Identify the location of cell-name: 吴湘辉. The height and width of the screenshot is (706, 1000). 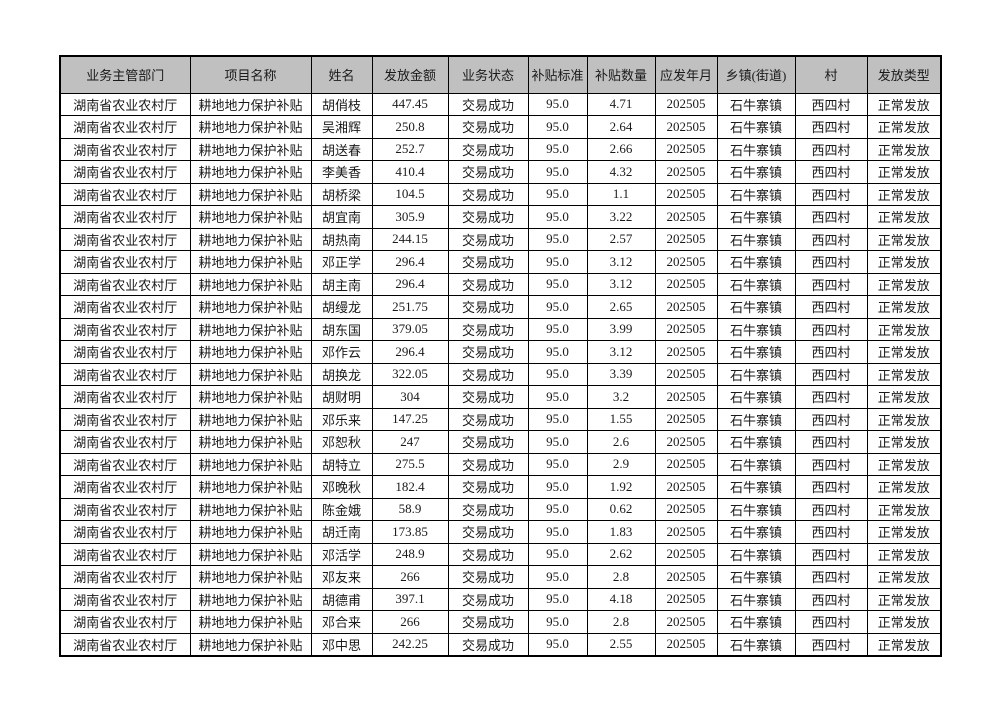
(341, 127).